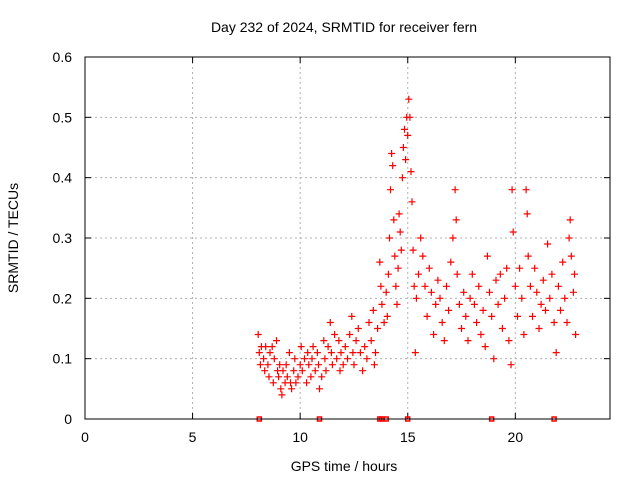 The height and width of the screenshot is (480, 640). What do you see at coordinates (63, 117) in the screenshot?
I see `y-tick-label: 0.5` at bounding box center [63, 117].